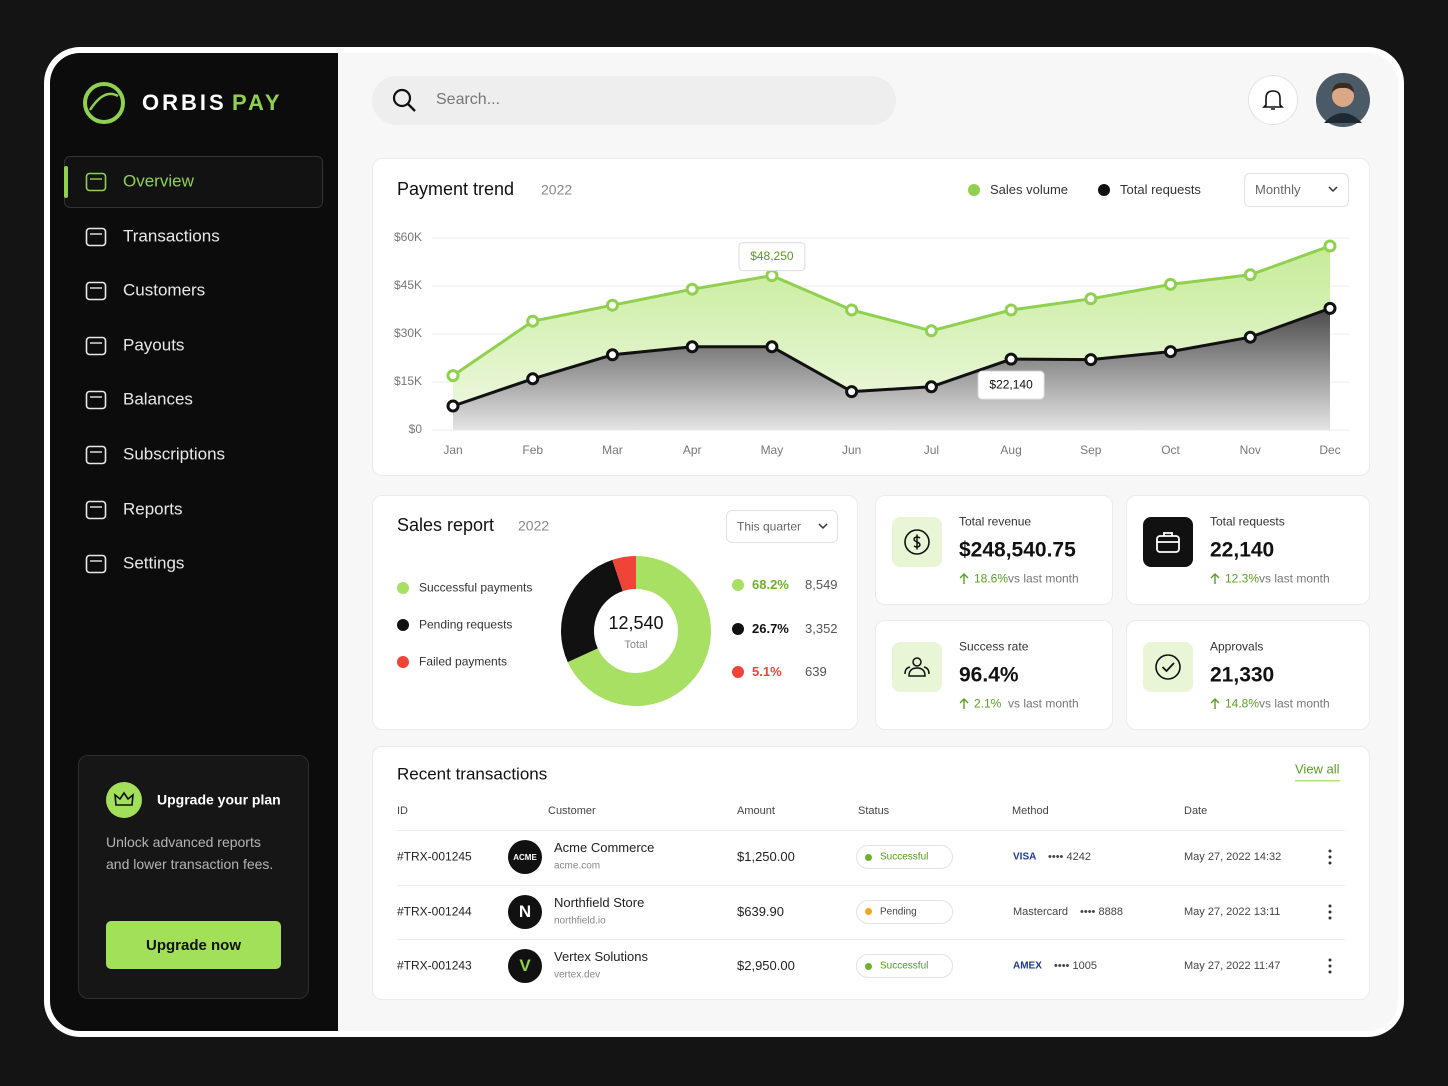 The width and height of the screenshot is (1448, 1086). Describe the element at coordinates (1232, 911) in the screenshot. I see `date: May 27, 2022 13:11` at that location.